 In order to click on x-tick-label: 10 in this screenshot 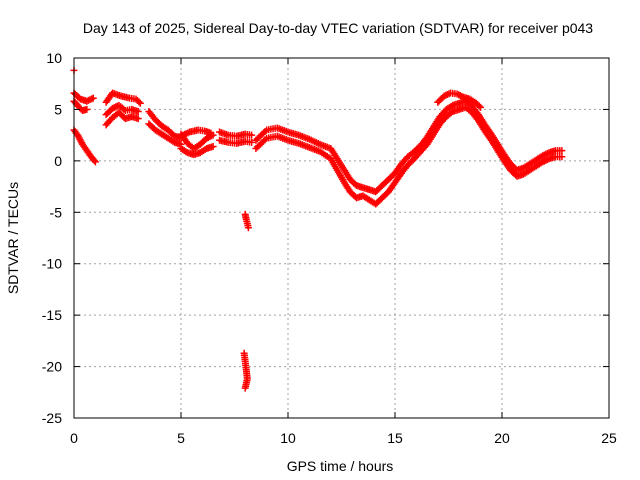, I will do `click(288, 438)`.